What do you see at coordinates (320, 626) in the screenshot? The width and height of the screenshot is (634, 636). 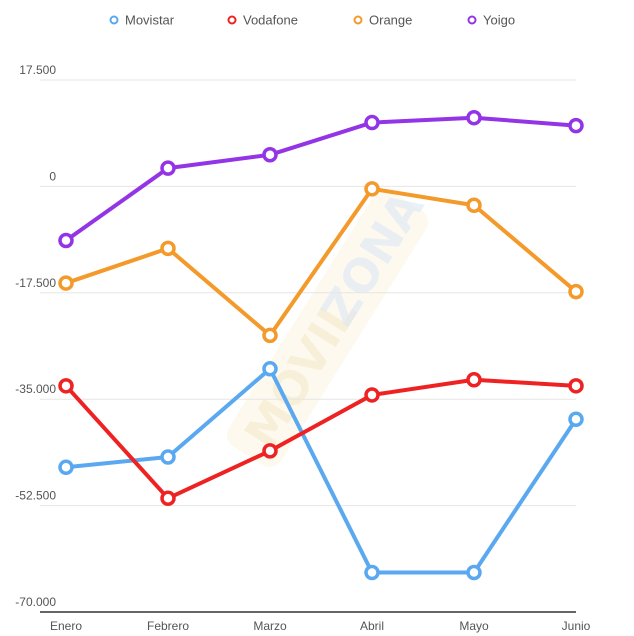 I see `x-axis: Enero Febrero Marzo Abril Mayo Junio` at bounding box center [320, 626].